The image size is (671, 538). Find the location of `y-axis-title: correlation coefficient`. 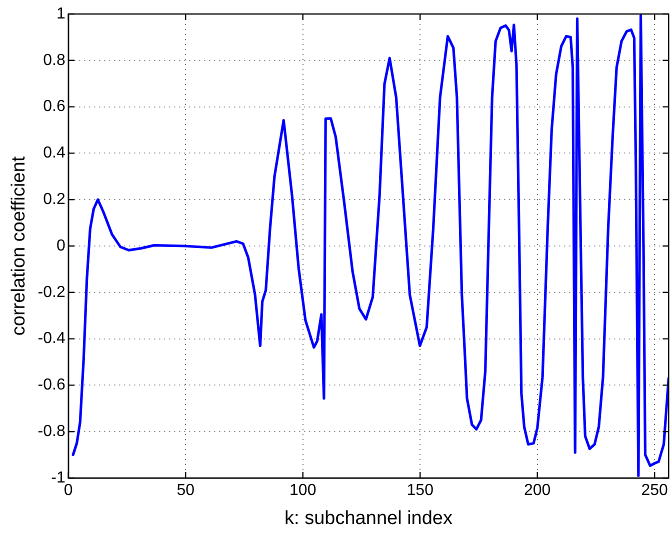

y-axis-title: correlation coefficient is located at coordinates (19, 246).